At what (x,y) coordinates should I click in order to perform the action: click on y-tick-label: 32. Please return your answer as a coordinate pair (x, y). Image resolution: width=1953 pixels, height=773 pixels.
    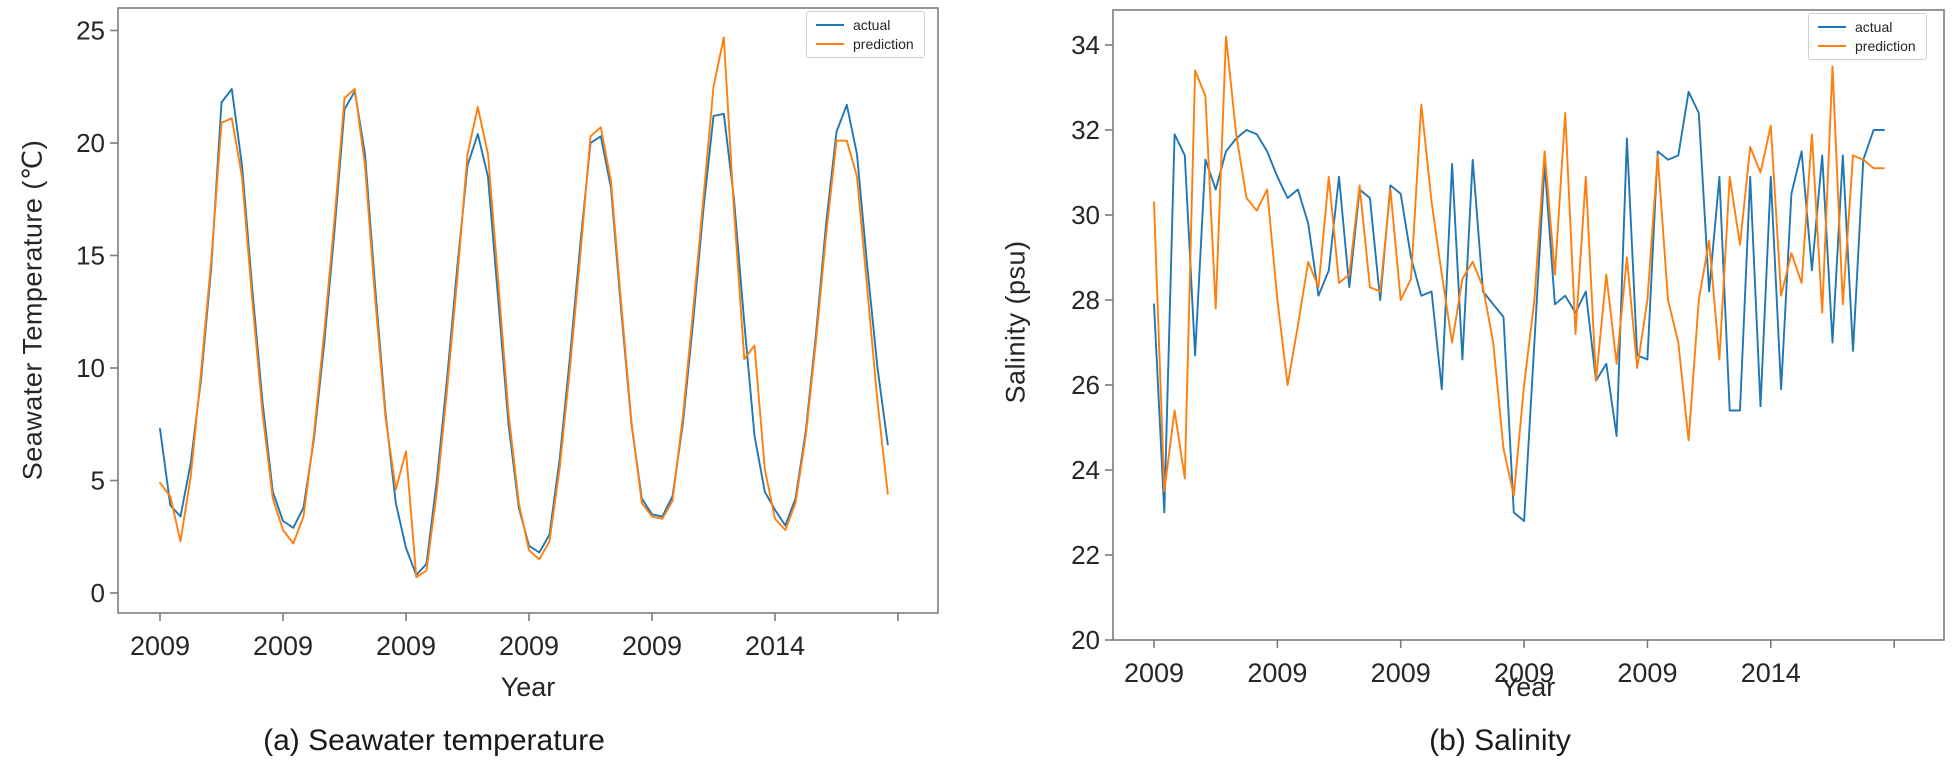
    Looking at the image, I should click on (1085, 130).